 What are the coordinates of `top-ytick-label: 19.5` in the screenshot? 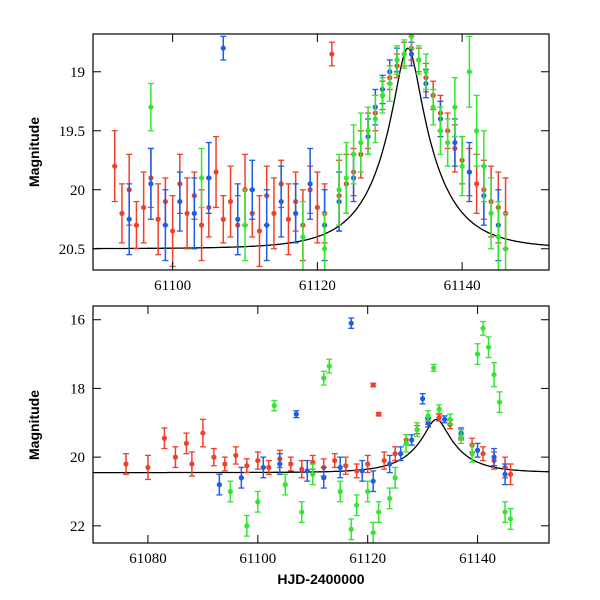 It's located at (72, 132).